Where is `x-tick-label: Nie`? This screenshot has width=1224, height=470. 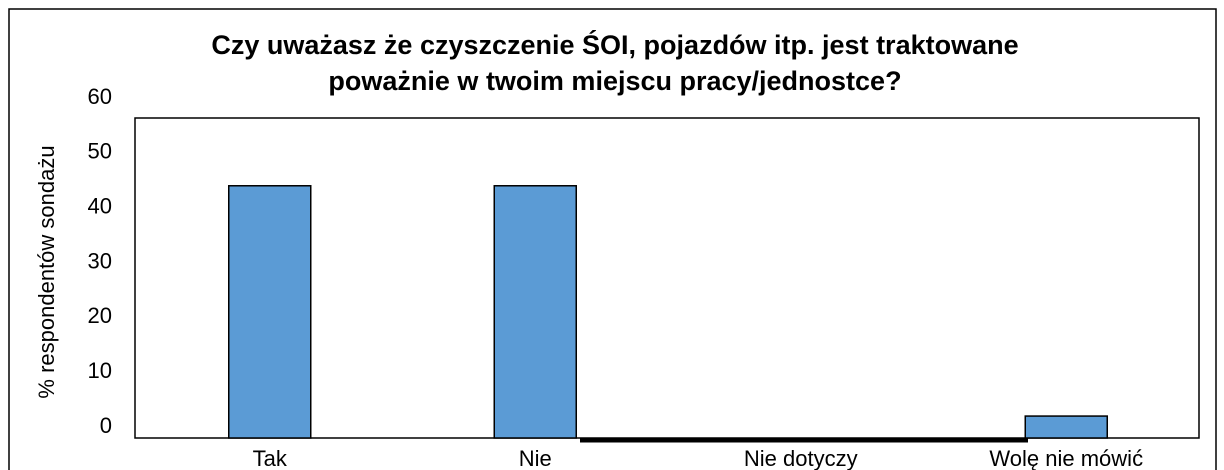
x-tick-label: Nie is located at coordinates (535, 458).